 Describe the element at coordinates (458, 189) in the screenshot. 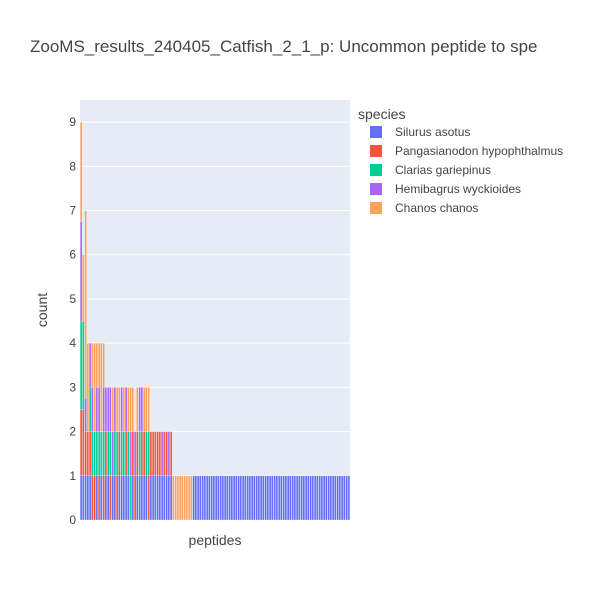

I see `legend-label: Hemibagrus wyckioides` at that location.